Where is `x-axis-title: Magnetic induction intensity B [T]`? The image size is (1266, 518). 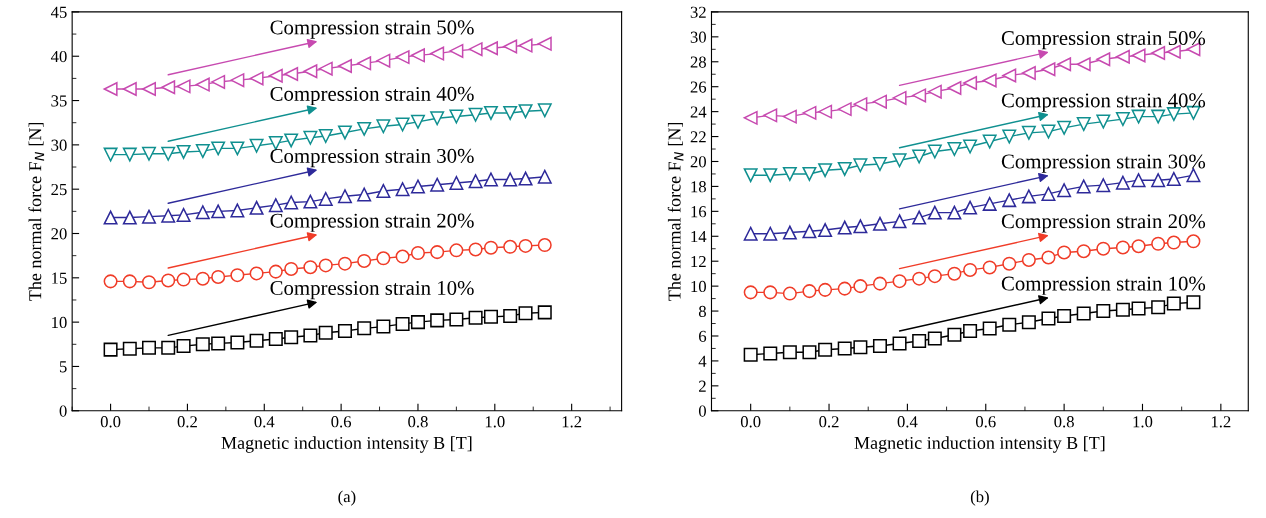
x-axis-title: Magnetic induction intensity B [T] is located at coordinates (346, 444).